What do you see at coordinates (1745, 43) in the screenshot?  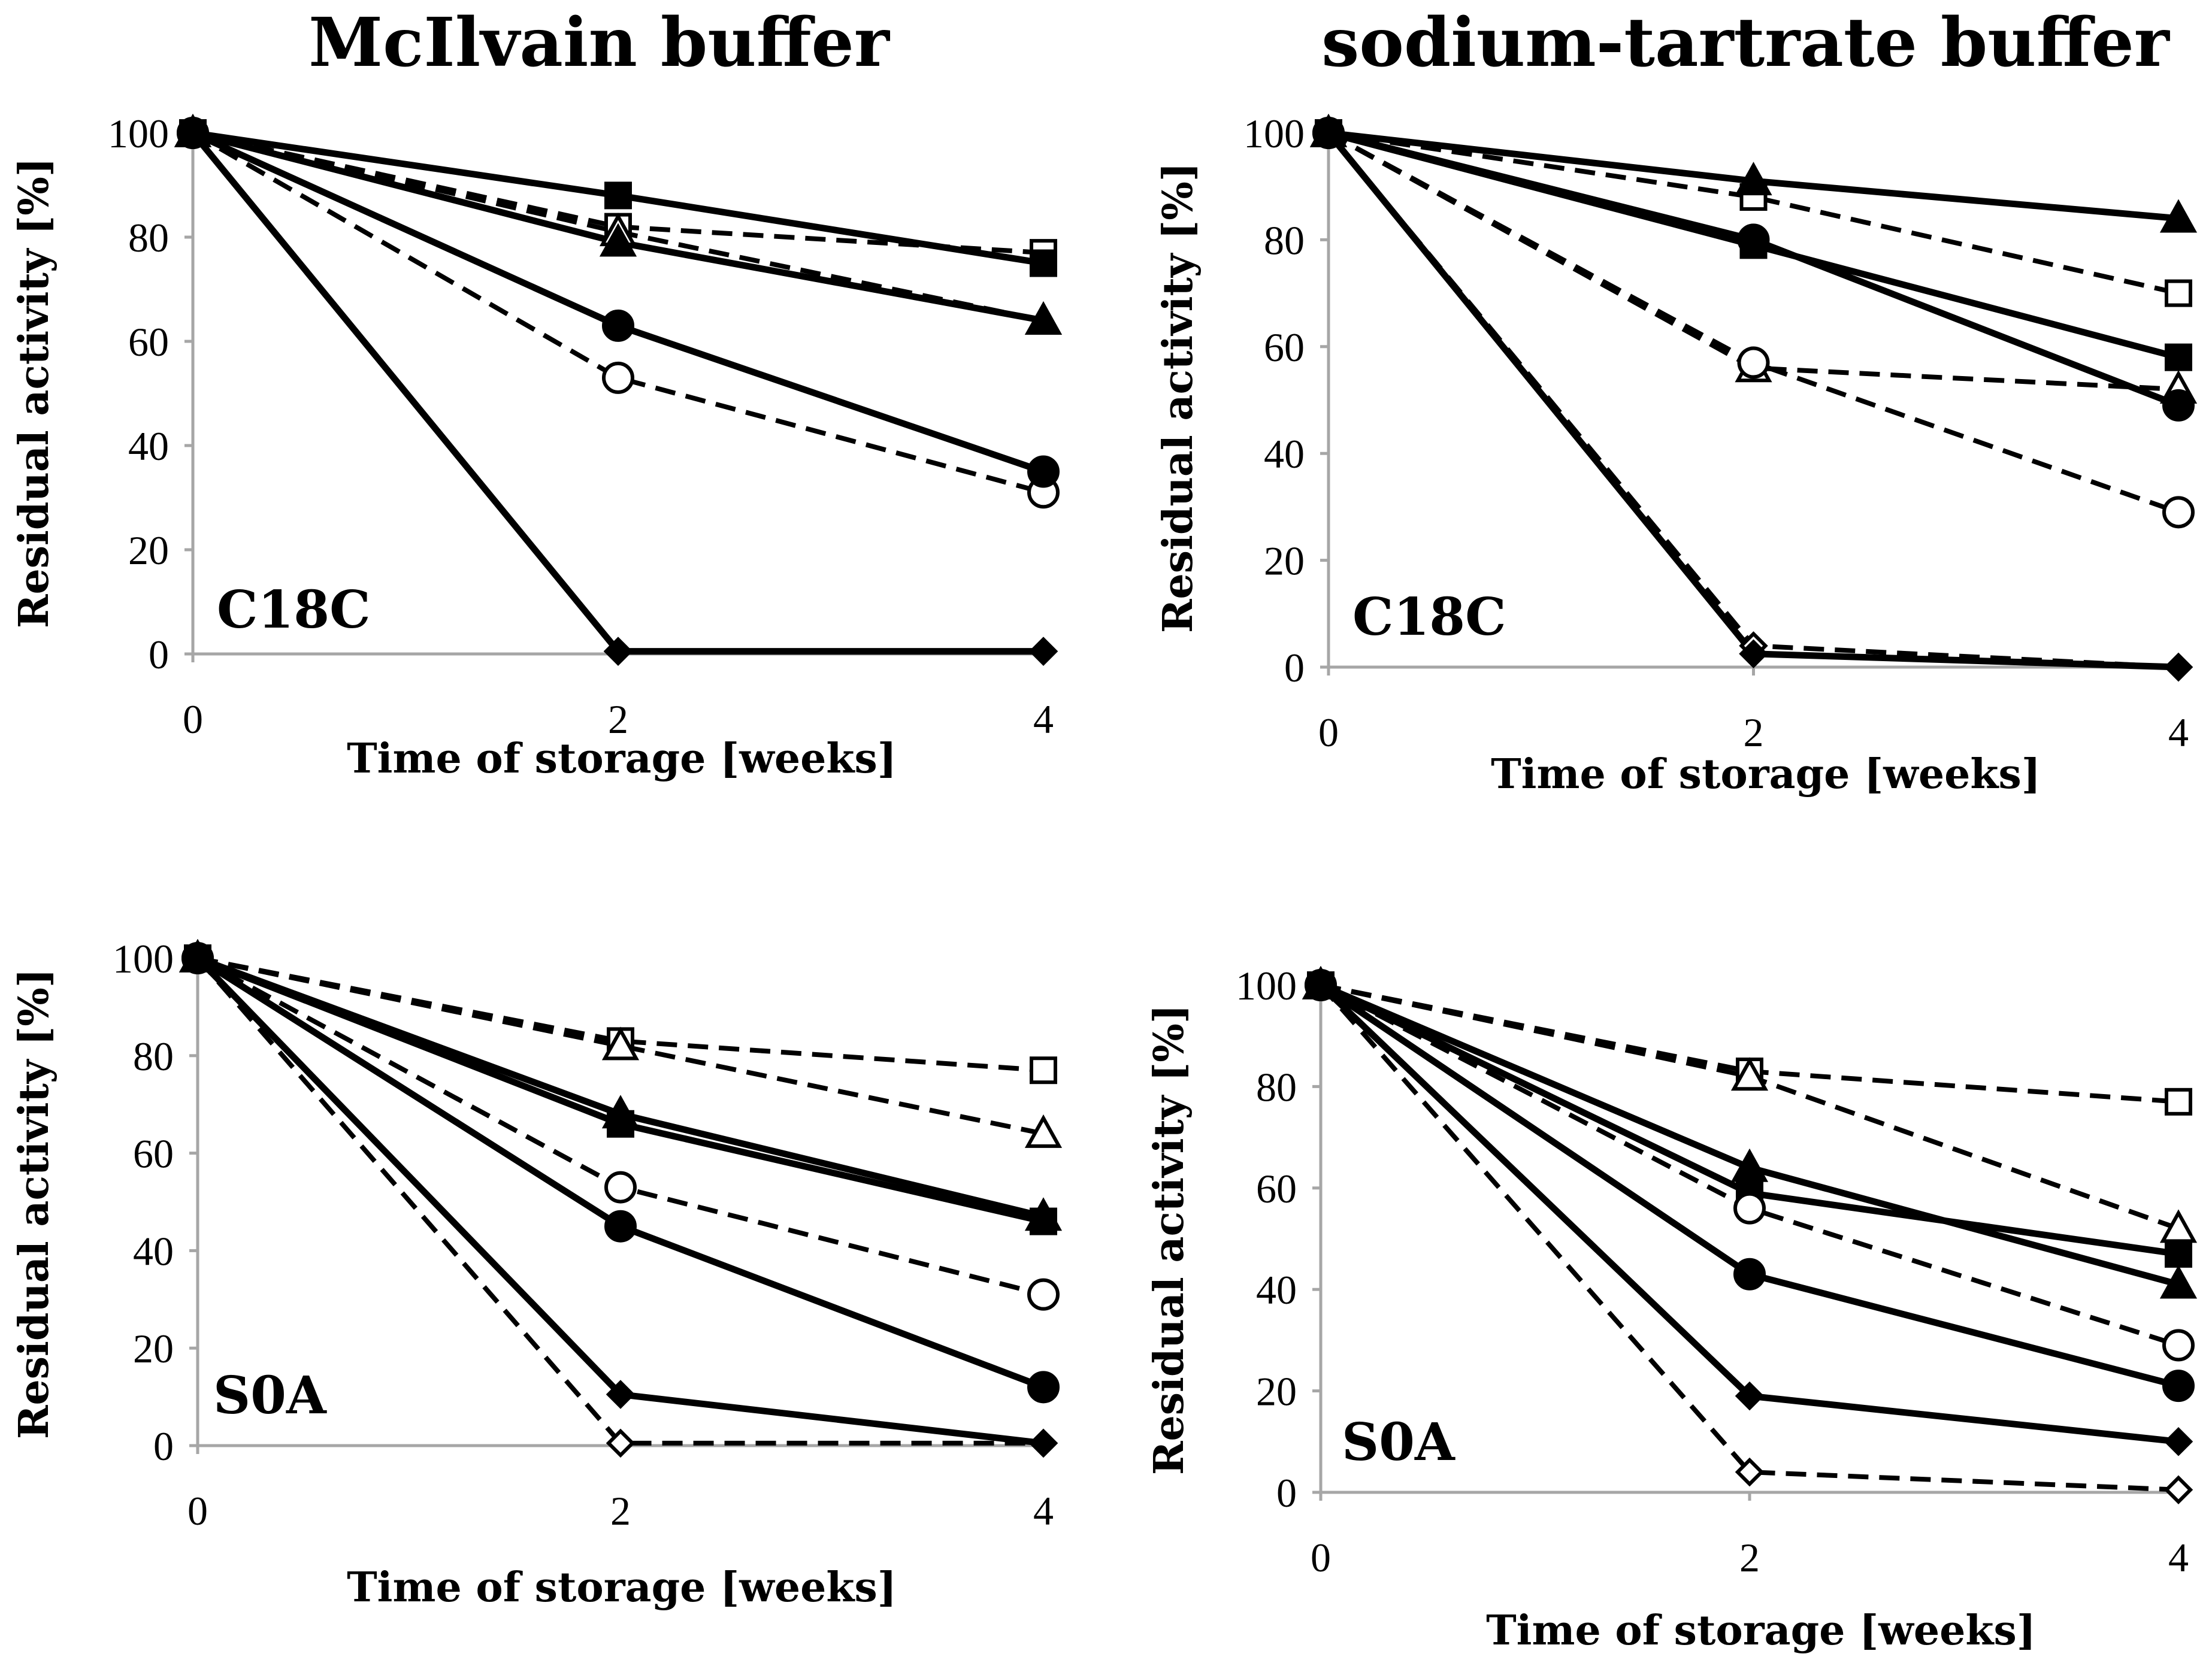 I see `column-title-sodium-tartrate: sodium-tartrate buffer` at bounding box center [1745, 43].